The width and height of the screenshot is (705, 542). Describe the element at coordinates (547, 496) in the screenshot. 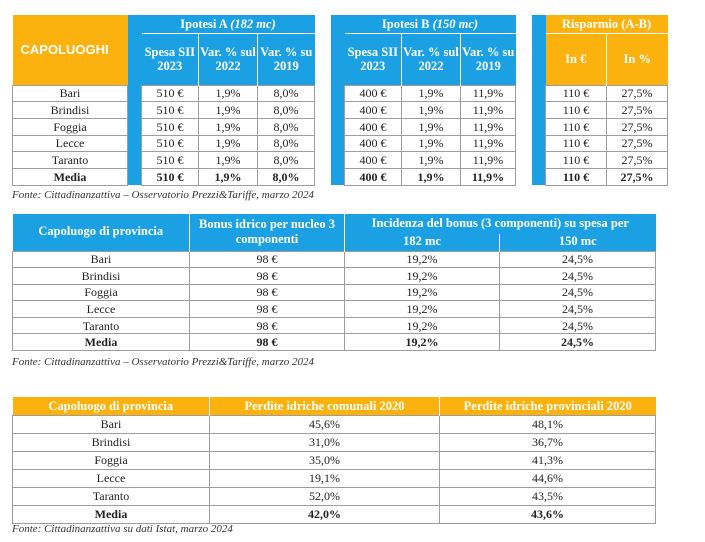

I see `value-cell: 43,5%` at that location.